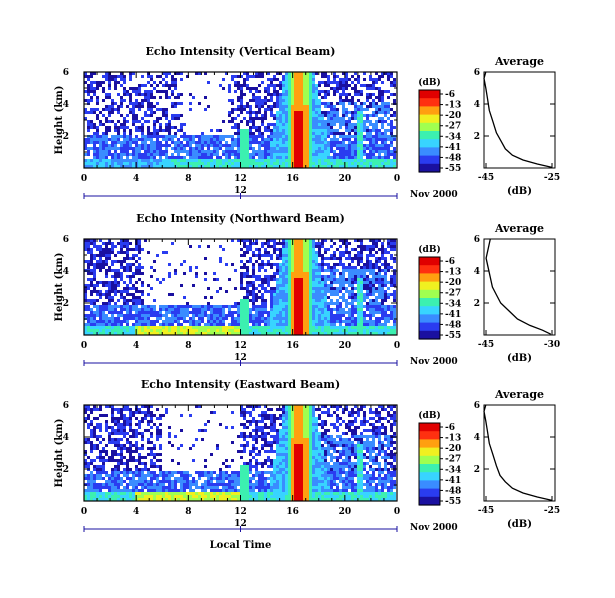 Image resolution: width=615 pixels, height=598 pixels. Describe the element at coordinates (429, 146) in the screenshot. I see `colorbar-swatch` at that location.